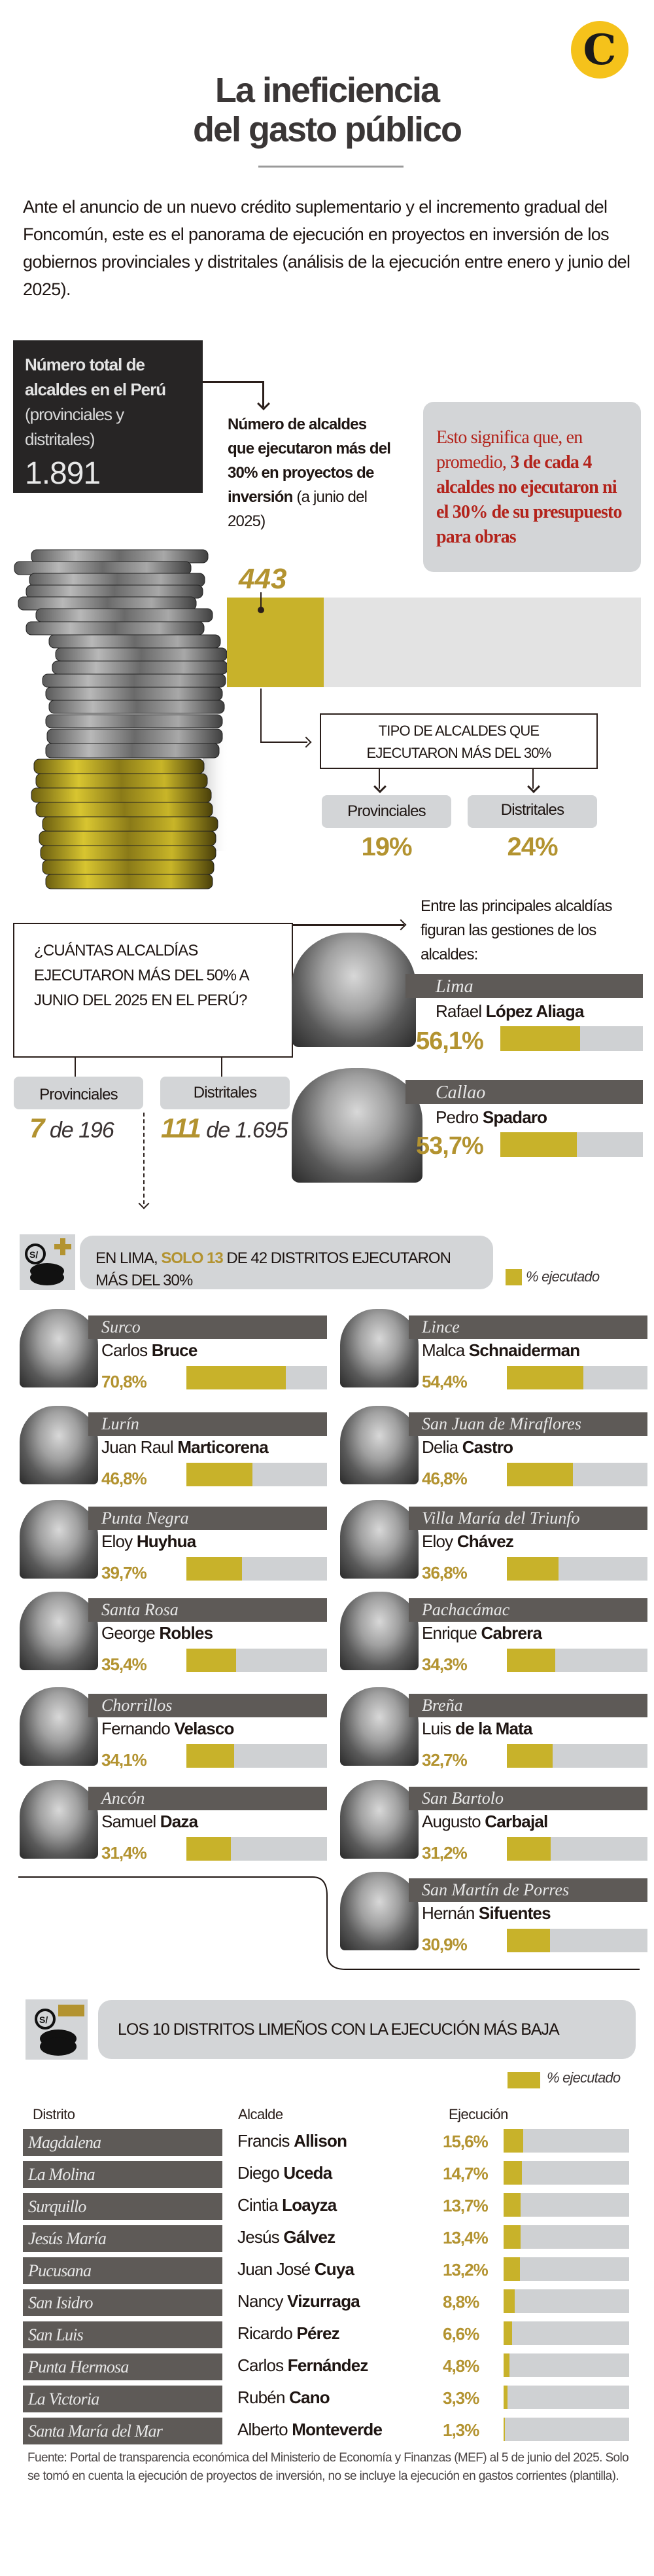  Describe the element at coordinates (466, 2141) in the screenshot. I see `pct-cell: 15,6%` at that location.